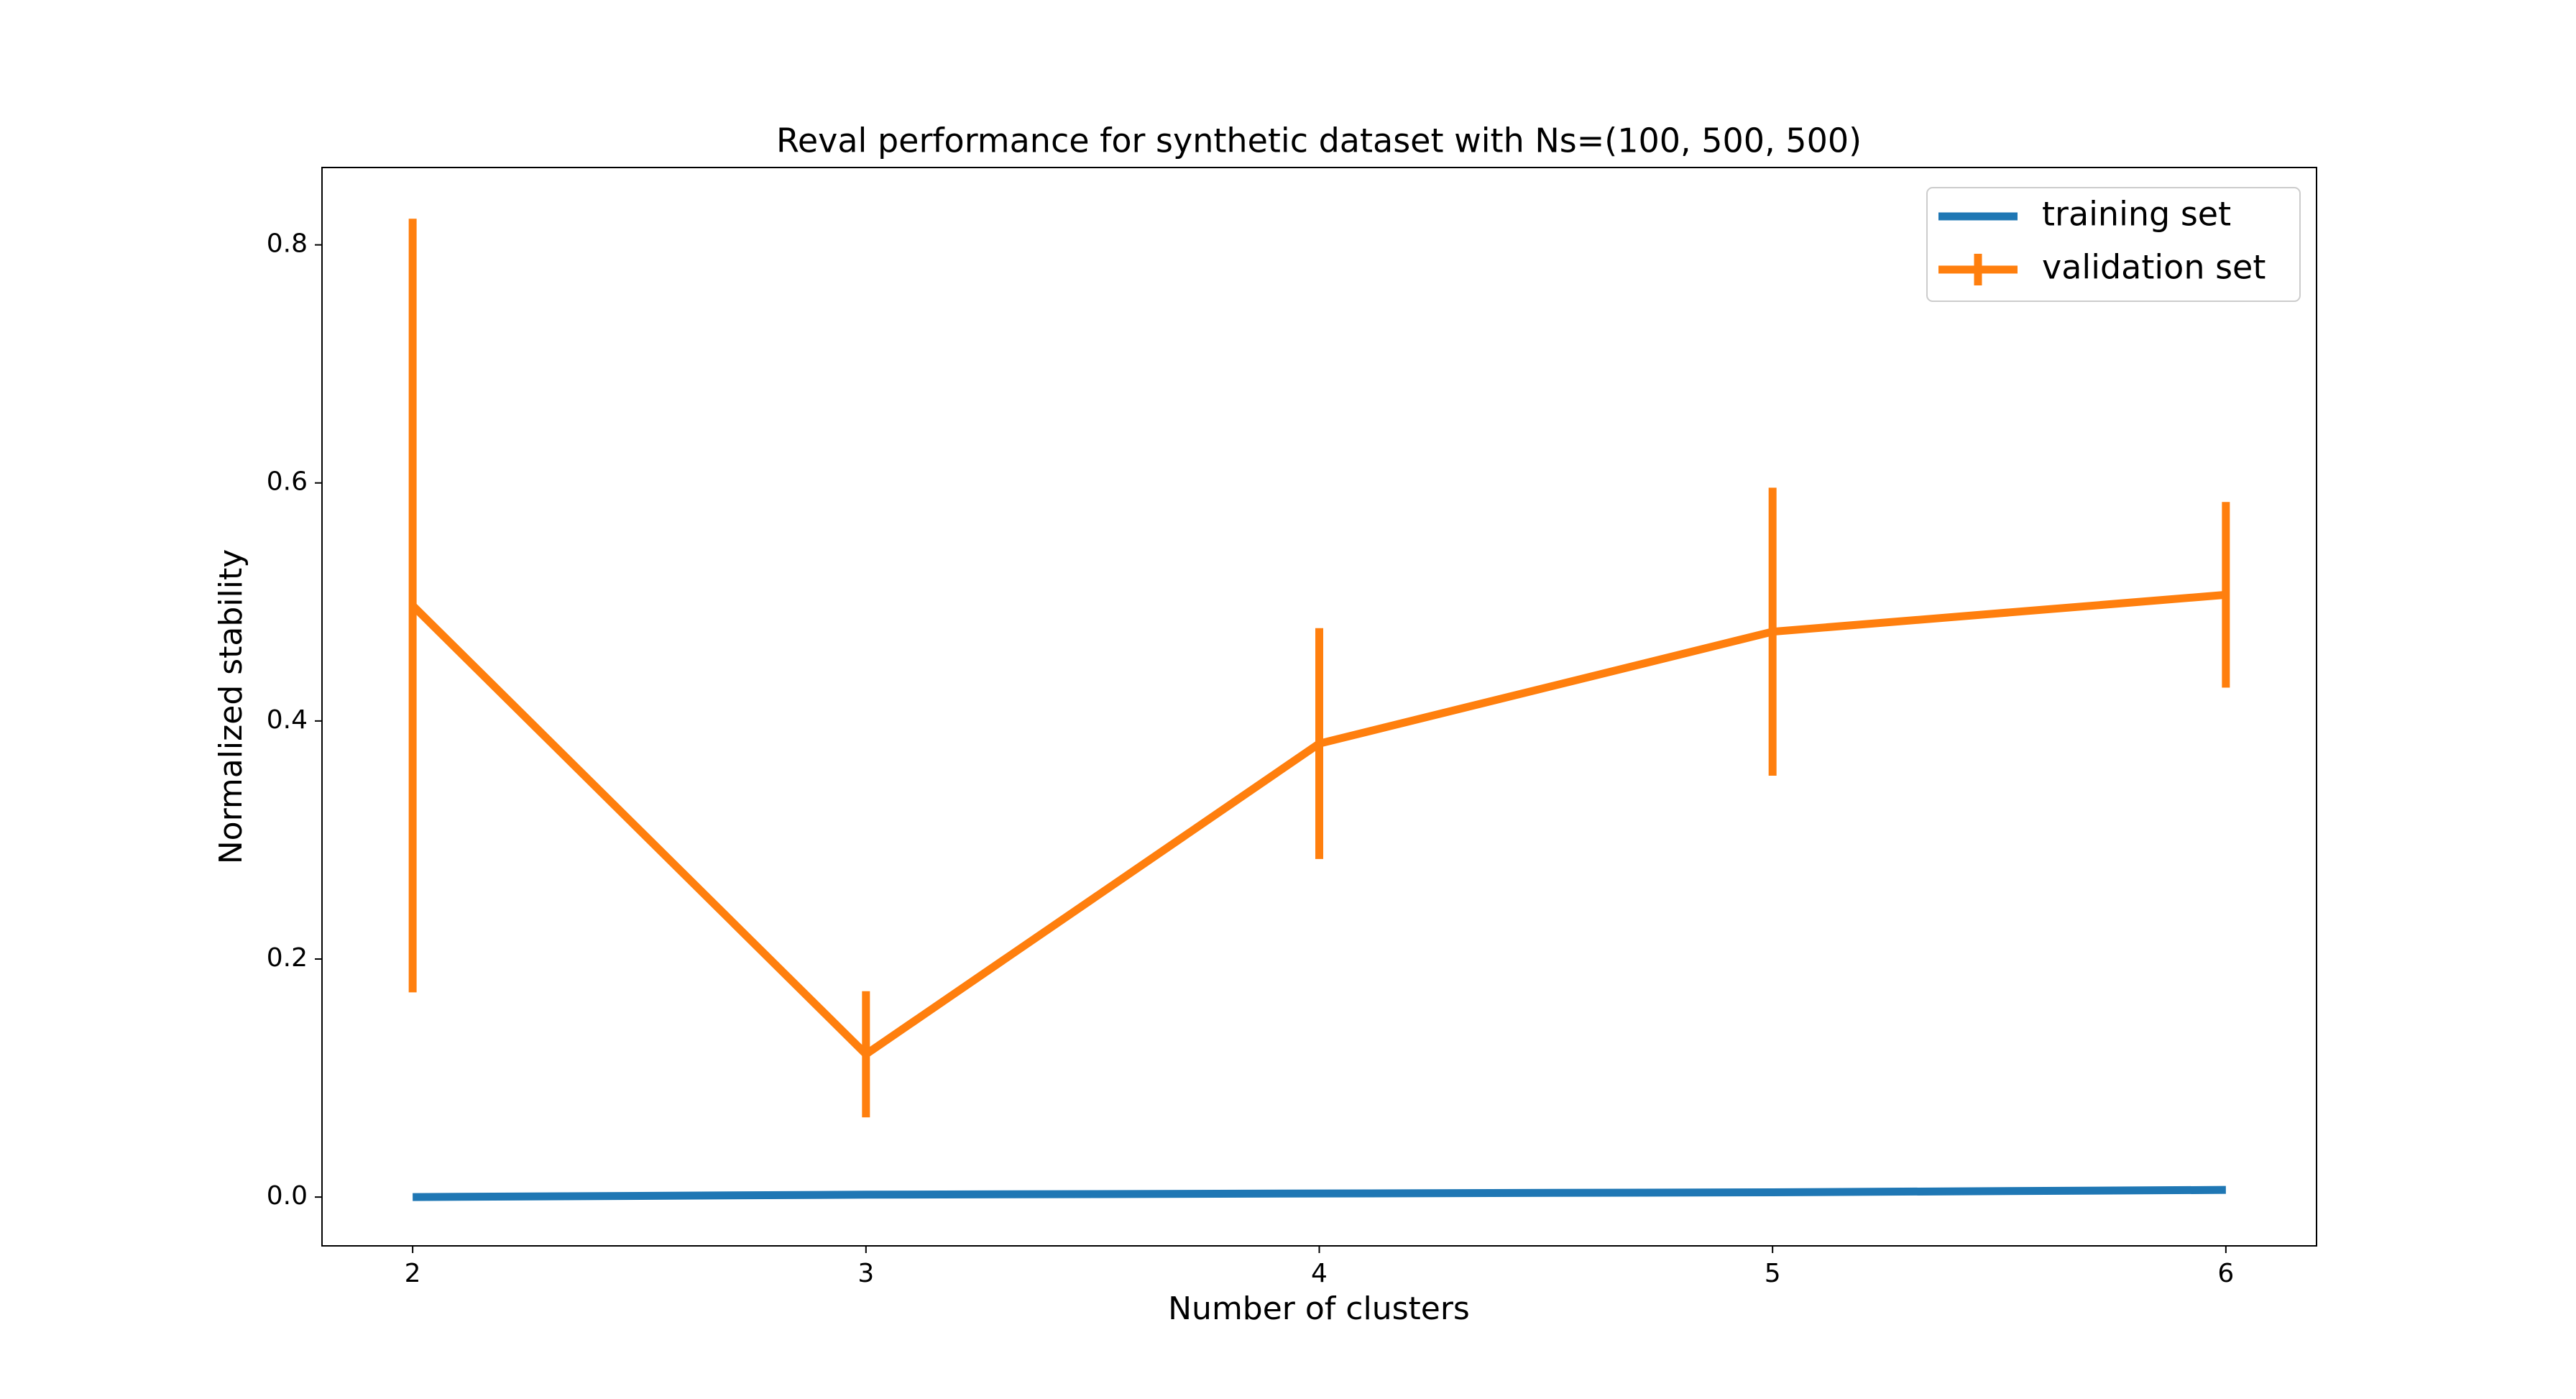 The image size is (2576, 1399). Describe the element at coordinates (287, 958) in the screenshot. I see `y-tick-label: 0.2` at that location.